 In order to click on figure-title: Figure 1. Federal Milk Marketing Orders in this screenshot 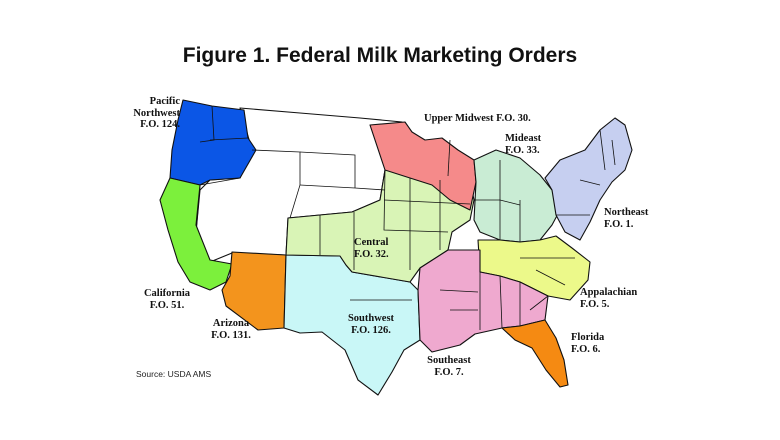, I will do `click(380, 55)`.